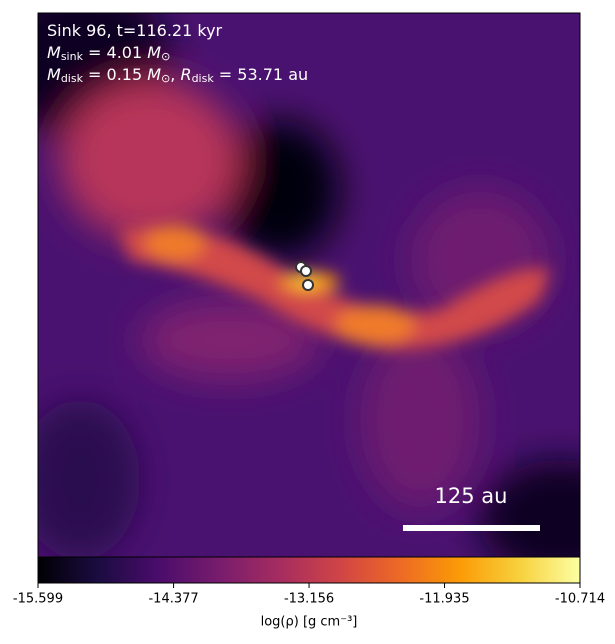 The height and width of the screenshot is (644, 615). Describe the element at coordinates (115, 52) in the screenshot. I see `info-text-part: = 4.01` at that location.